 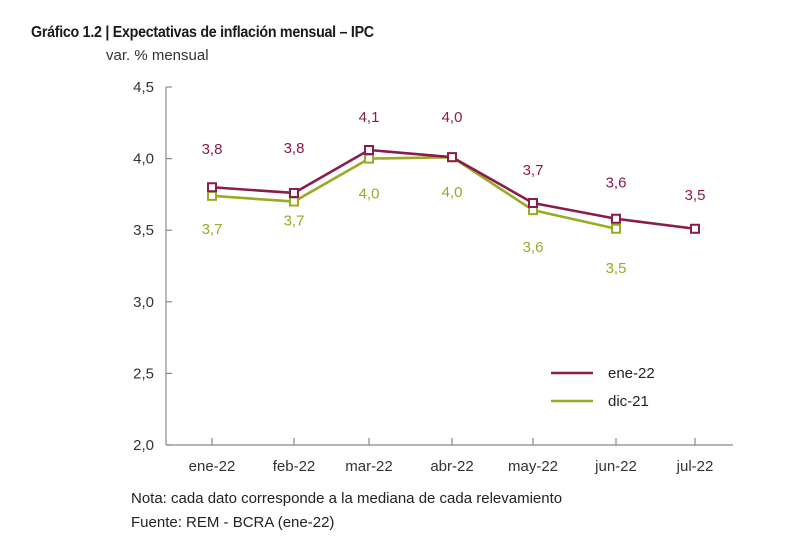 I want to click on y-tick-label: 2,5, so click(x=143, y=373).